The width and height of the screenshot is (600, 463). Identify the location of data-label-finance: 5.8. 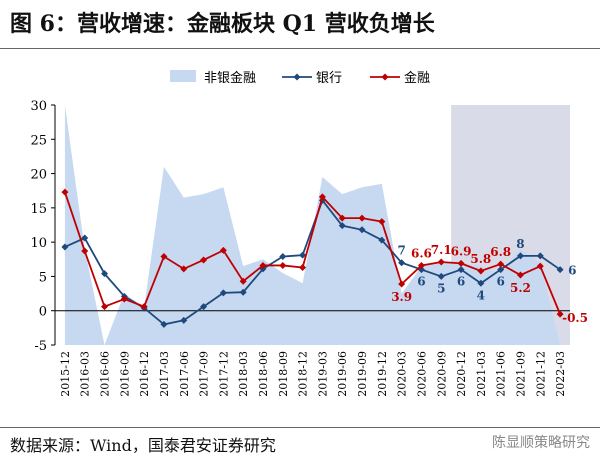
(480, 259).